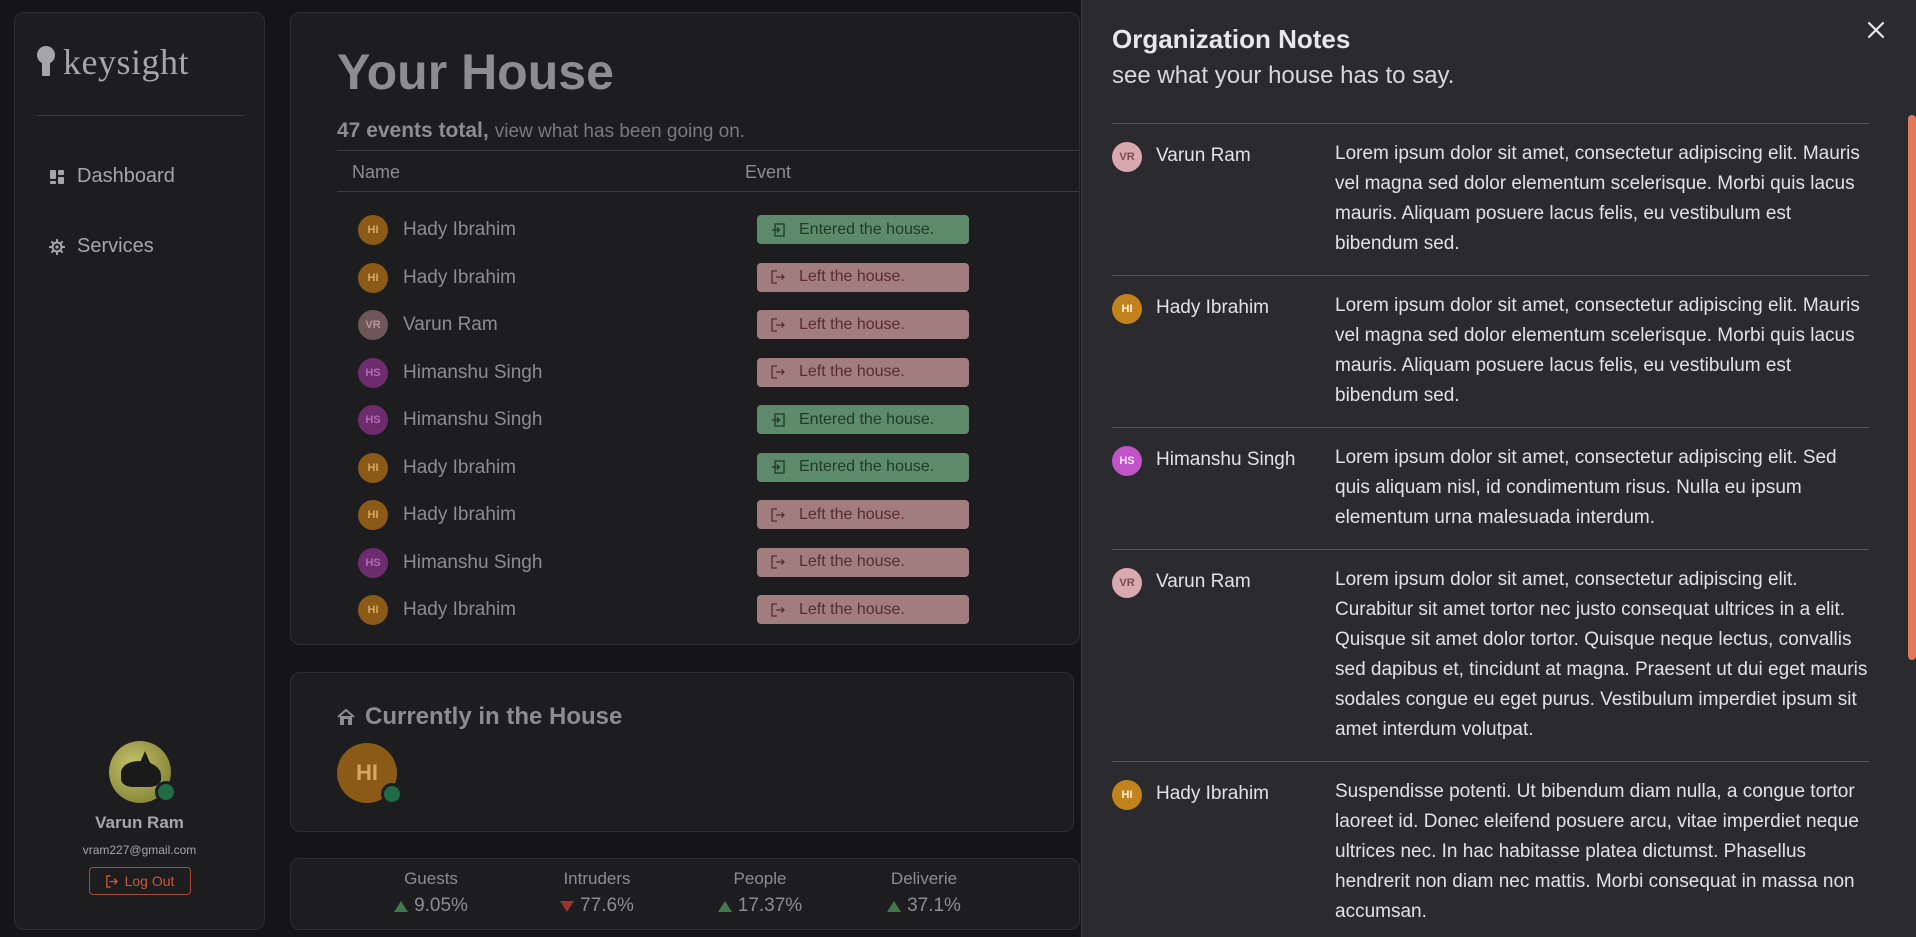  I want to click on gear-icon, so click(57, 246).